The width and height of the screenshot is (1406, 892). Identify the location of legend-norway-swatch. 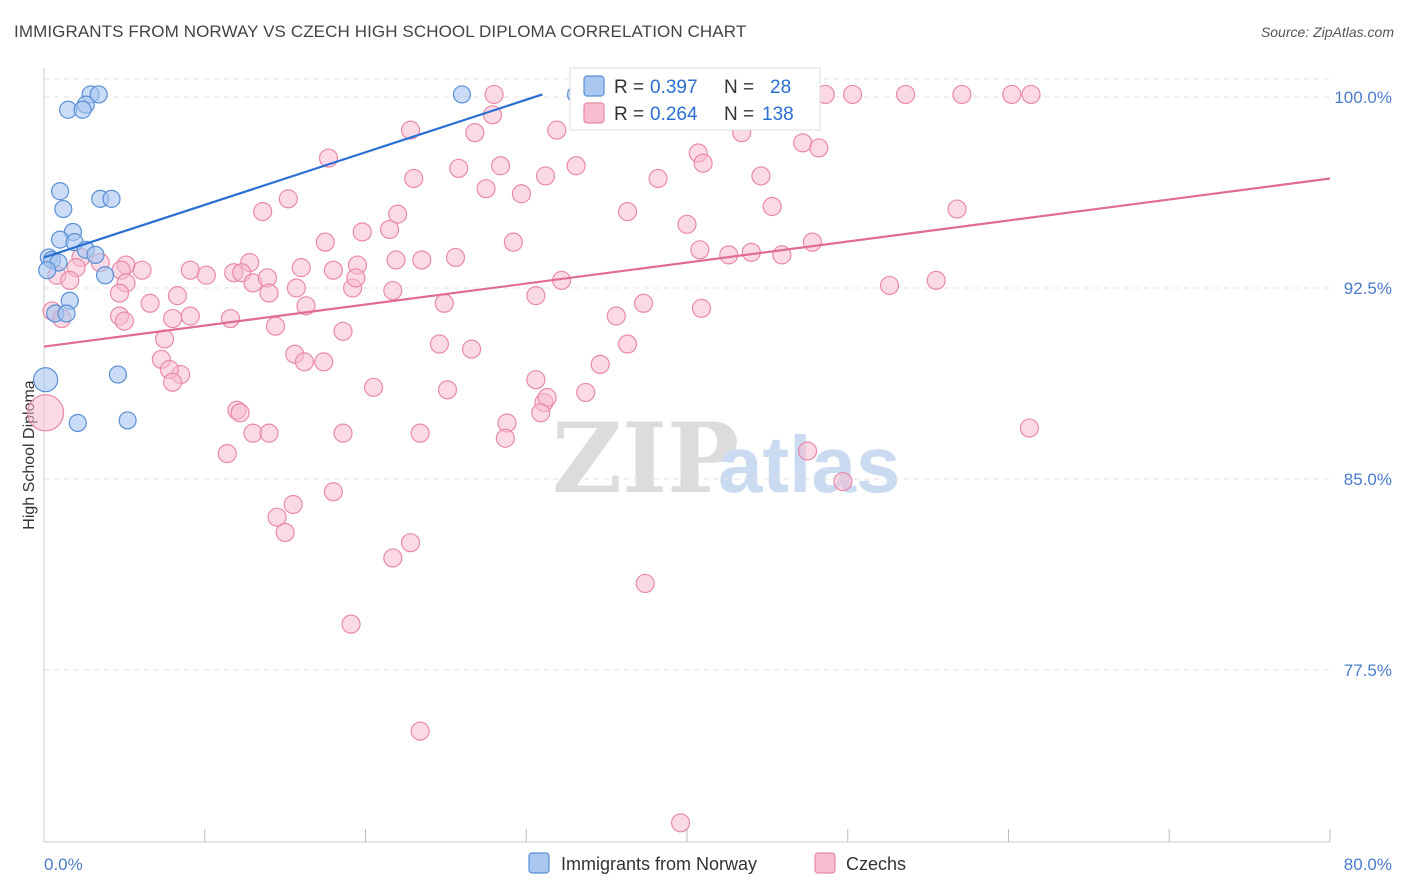
(594, 86).